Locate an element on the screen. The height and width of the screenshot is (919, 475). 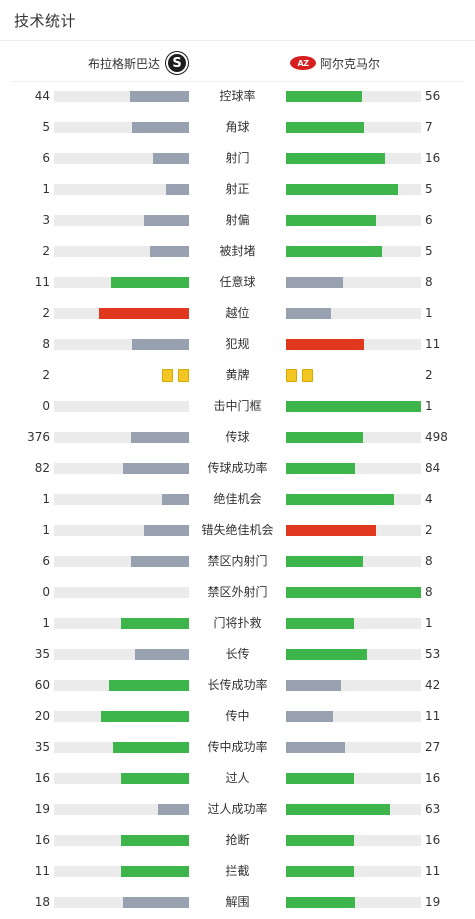
away-stat-value: 1 is located at coordinates (429, 313).